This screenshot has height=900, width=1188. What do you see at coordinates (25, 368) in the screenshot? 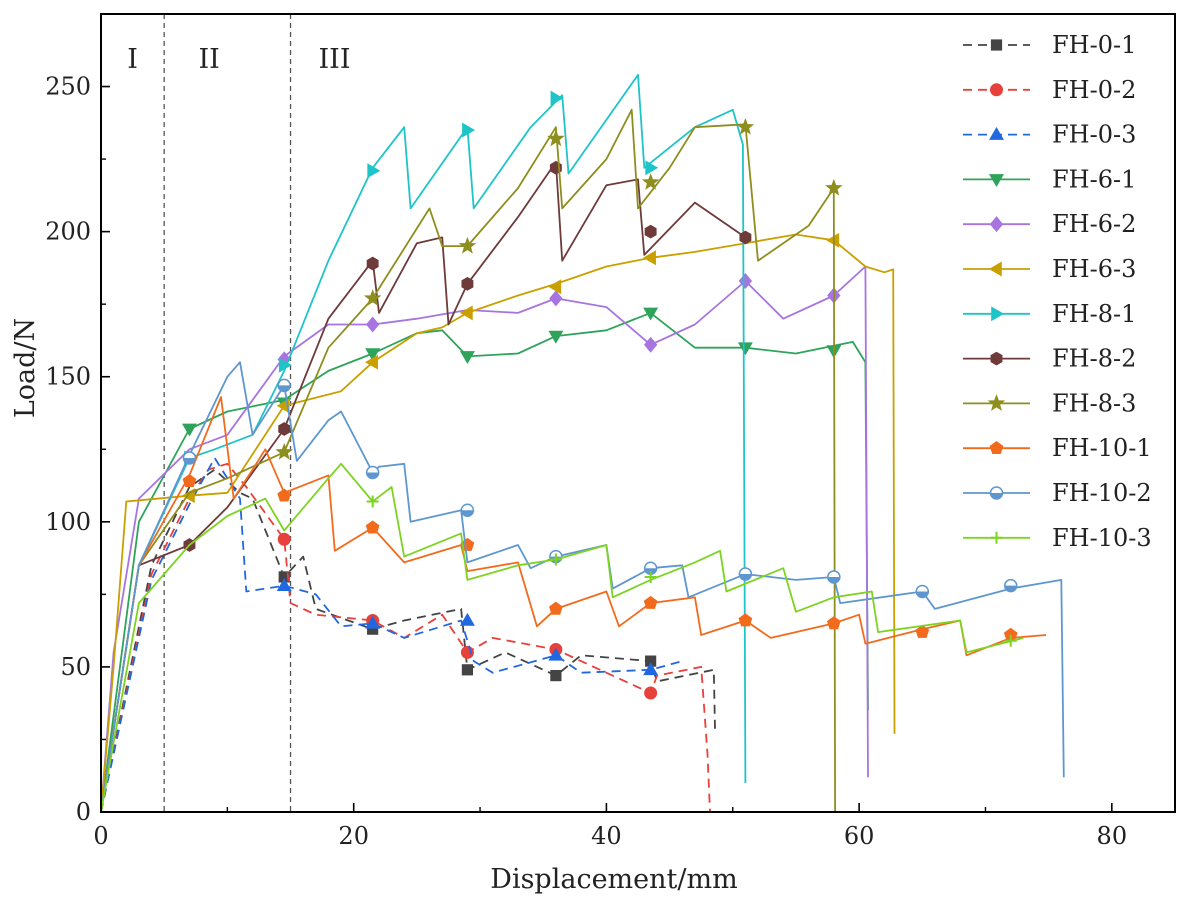
I see `y-axis-title: Load/N` at bounding box center [25, 368].